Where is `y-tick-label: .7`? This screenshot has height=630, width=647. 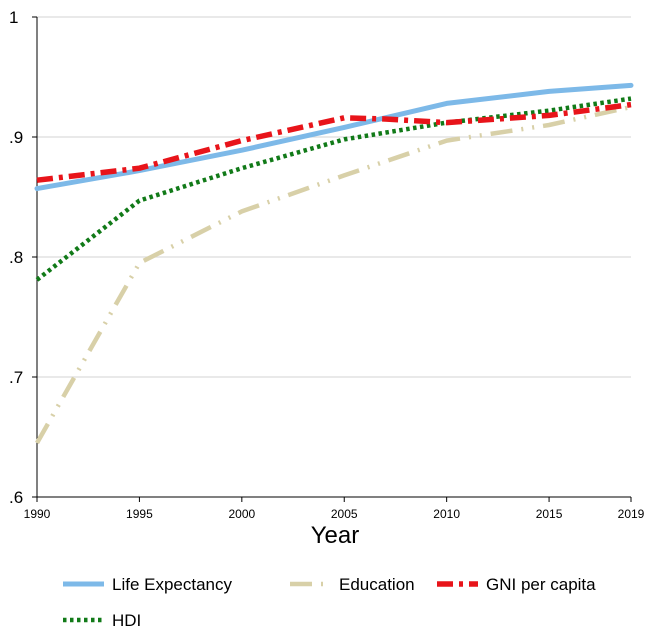
y-tick-label: .7 is located at coordinates (16, 377).